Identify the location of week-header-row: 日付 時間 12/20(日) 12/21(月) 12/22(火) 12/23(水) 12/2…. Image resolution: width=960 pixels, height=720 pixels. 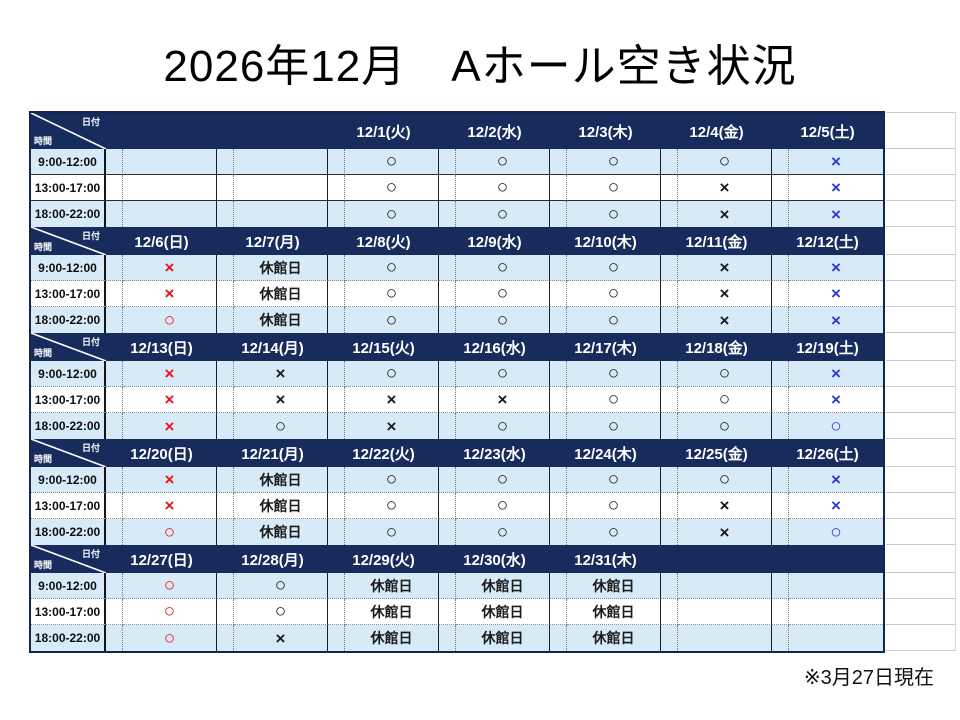
(457, 453).